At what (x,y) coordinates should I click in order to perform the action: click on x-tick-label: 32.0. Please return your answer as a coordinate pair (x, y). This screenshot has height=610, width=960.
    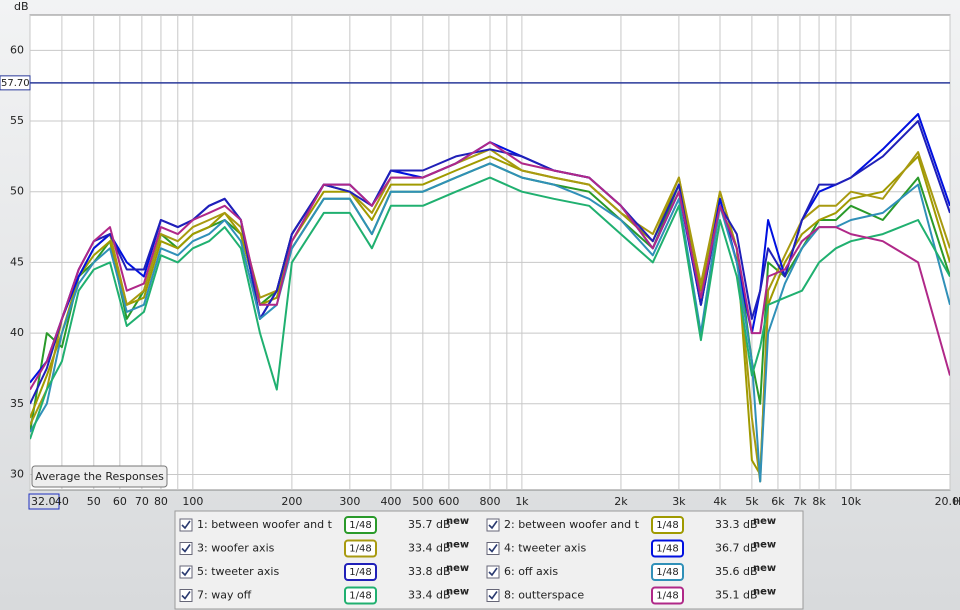
    Looking at the image, I should click on (43, 501).